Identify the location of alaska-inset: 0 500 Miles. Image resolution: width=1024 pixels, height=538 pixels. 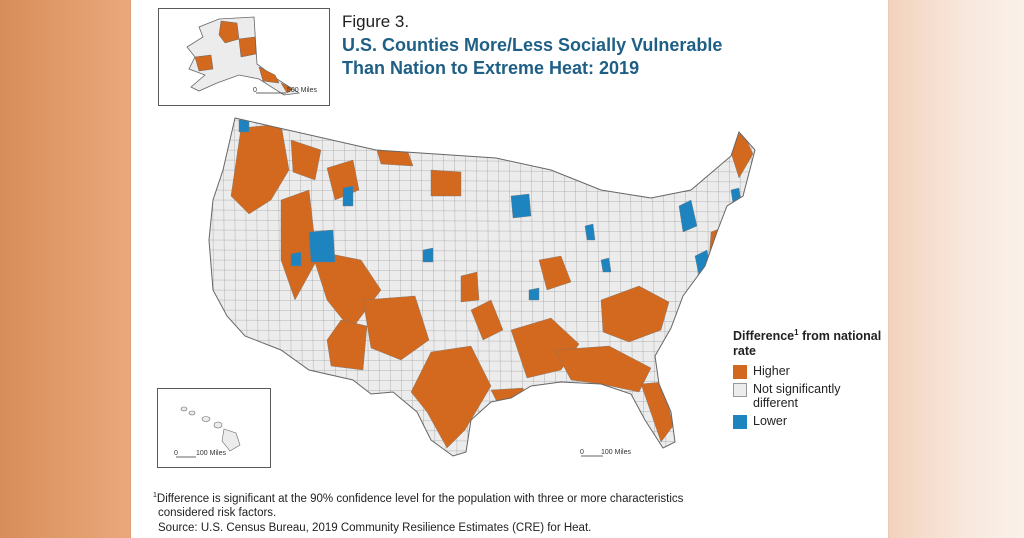
(244, 57).